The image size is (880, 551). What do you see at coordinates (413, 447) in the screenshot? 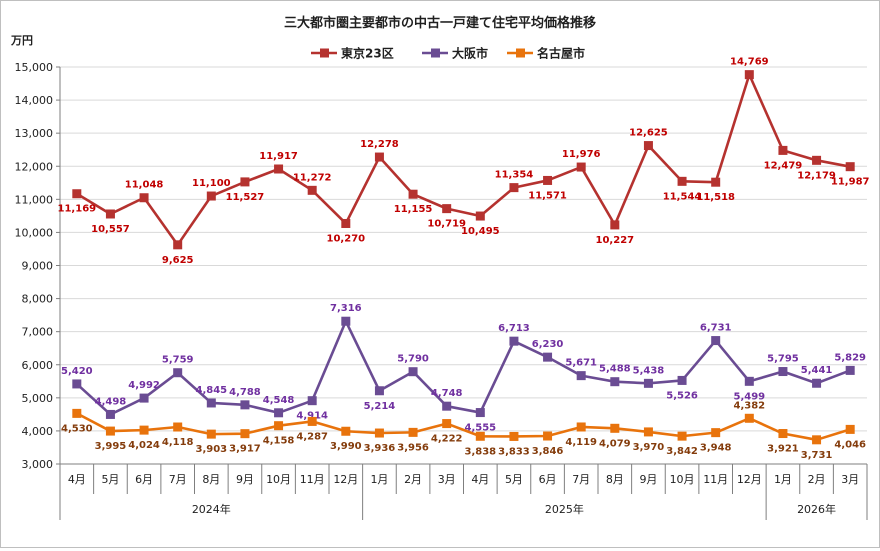
I see `data-label: 3,956` at bounding box center [413, 447].